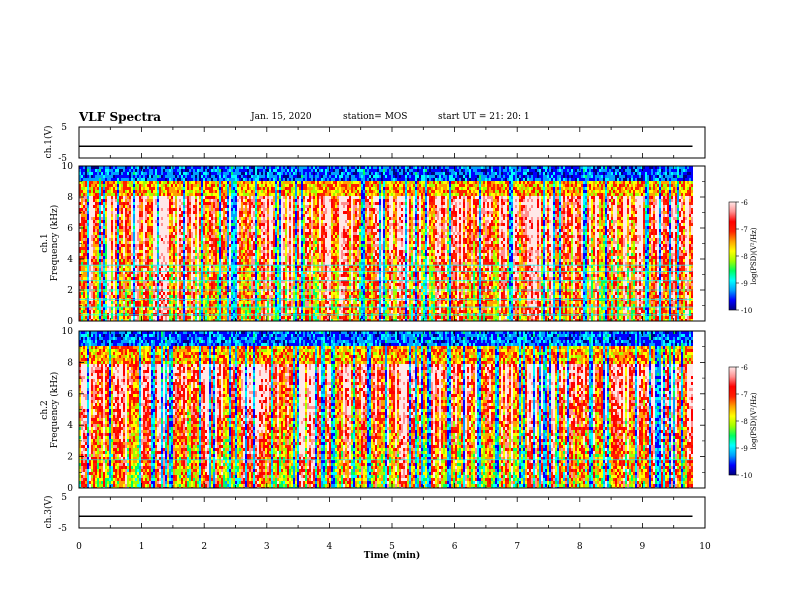 The width and height of the screenshot is (792, 612). What do you see at coordinates (45, 242) in the screenshot?
I see `ch1-channel-label: ch.1` at bounding box center [45, 242].